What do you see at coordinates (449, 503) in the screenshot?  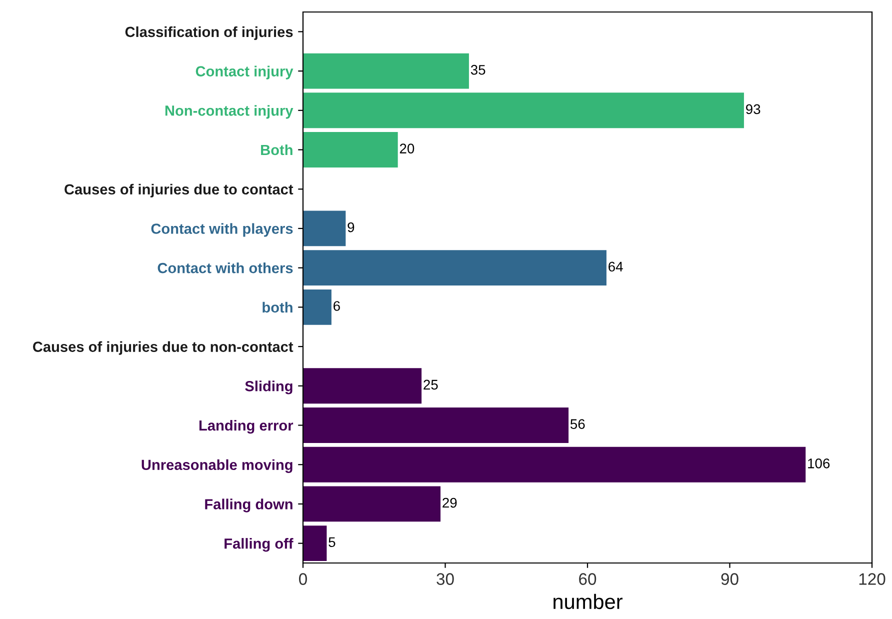 I see `data-label: 29` at bounding box center [449, 503].